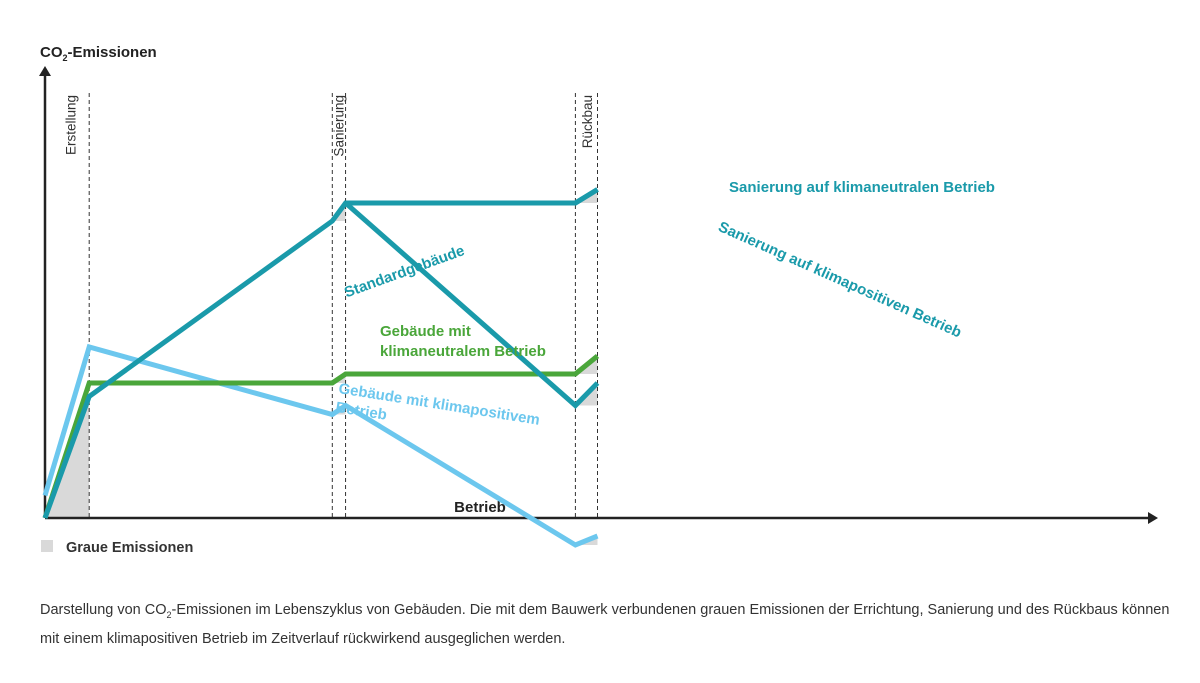 The width and height of the screenshot is (1200, 683). I want to click on label-sanierung-neutral-line-1: Sanierung auf klimaneutralen Betrieb, so click(862, 187).